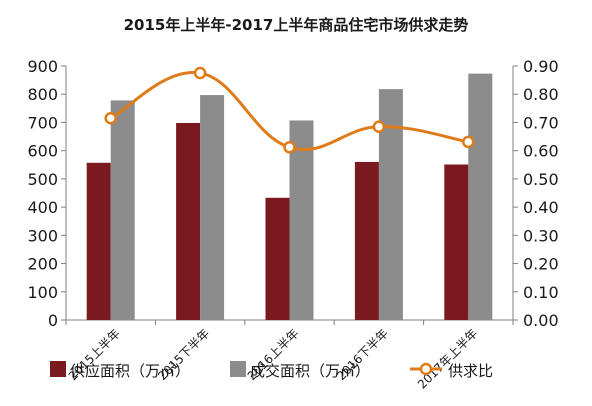  I want to click on legend-label: 供求比, so click(470, 371).